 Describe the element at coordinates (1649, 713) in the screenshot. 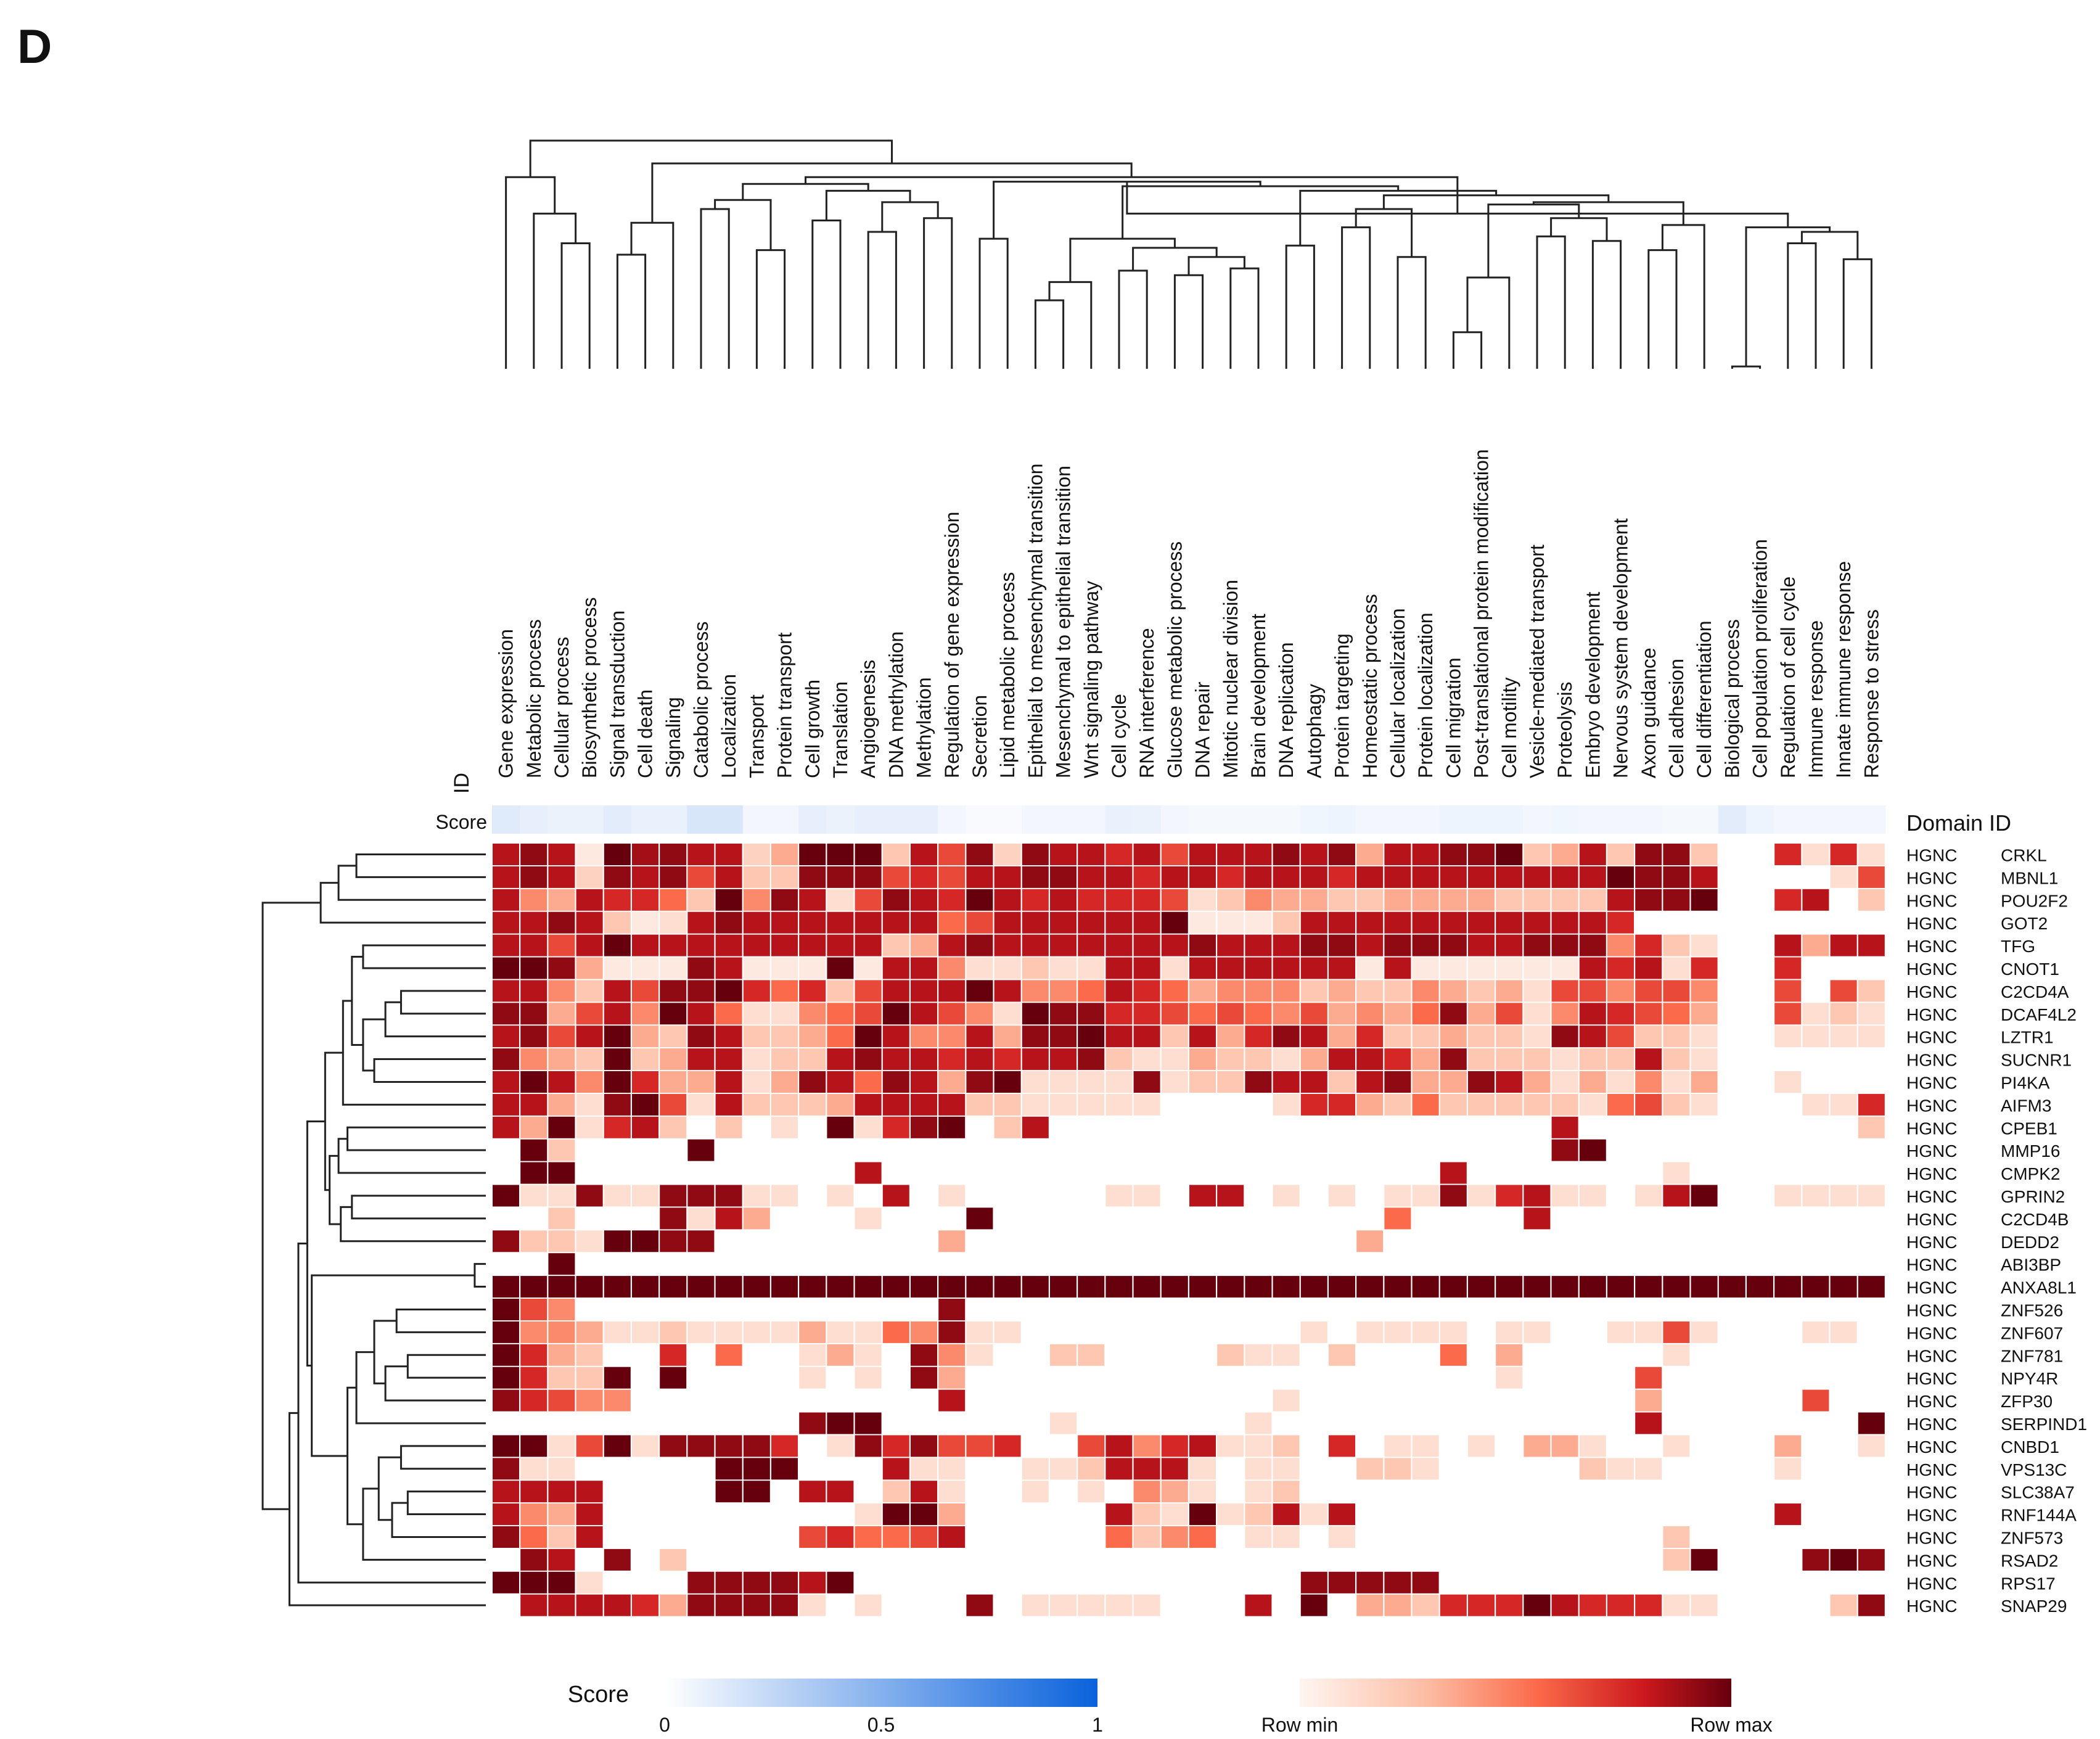

I see `column-label: Axon guidance` at that location.